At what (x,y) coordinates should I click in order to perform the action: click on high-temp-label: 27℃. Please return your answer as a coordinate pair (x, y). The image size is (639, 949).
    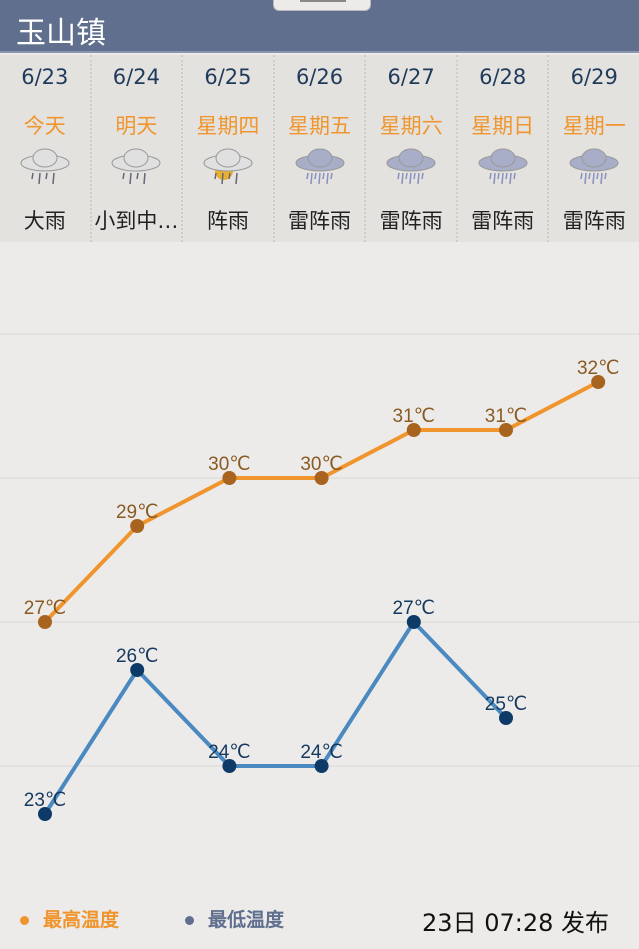
    Looking at the image, I should click on (45, 608).